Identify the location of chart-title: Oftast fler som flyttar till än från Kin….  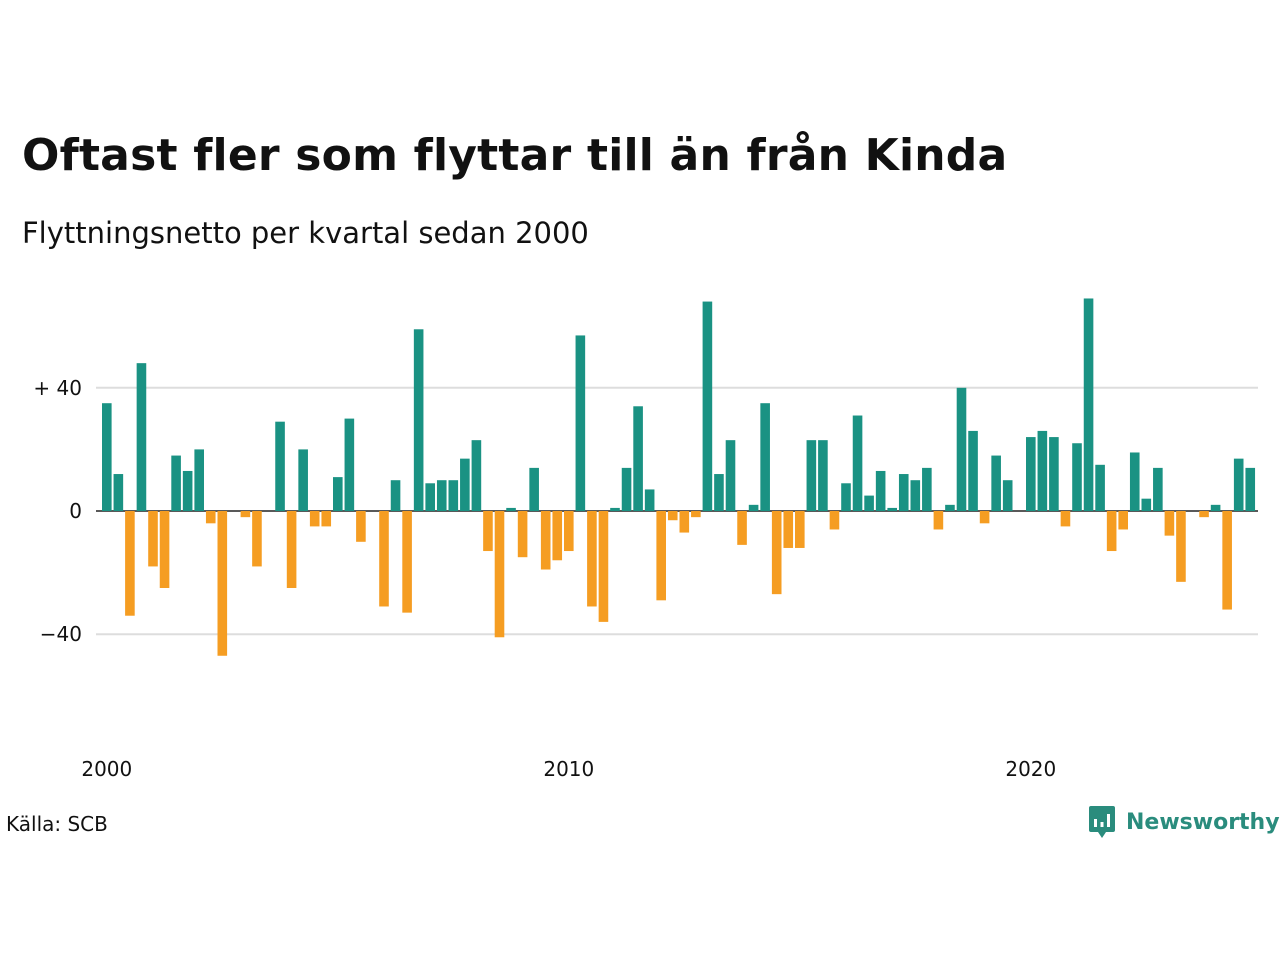
(515, 155).